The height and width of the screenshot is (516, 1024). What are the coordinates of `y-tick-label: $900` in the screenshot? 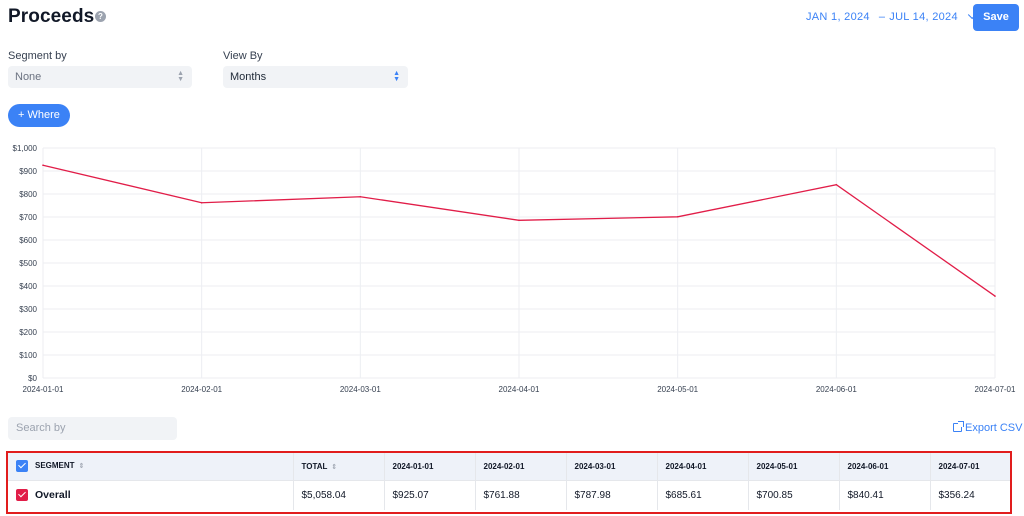 It's located at (28, 171).